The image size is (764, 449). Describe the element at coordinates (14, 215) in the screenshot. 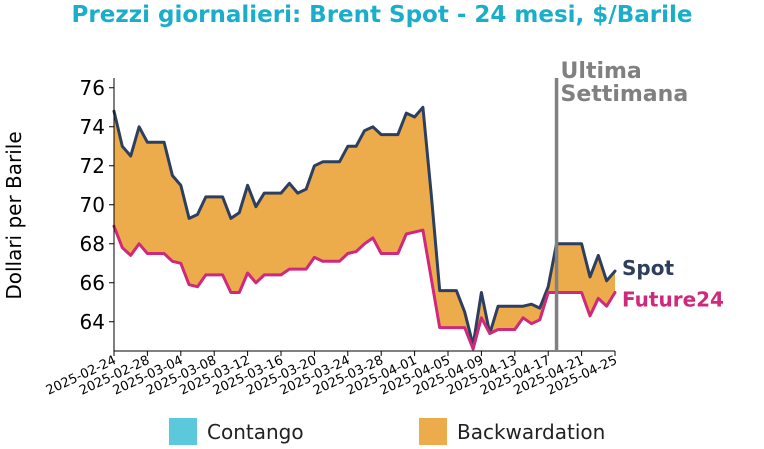

I see `y-axis-label: Dollari per Barile` at that location.